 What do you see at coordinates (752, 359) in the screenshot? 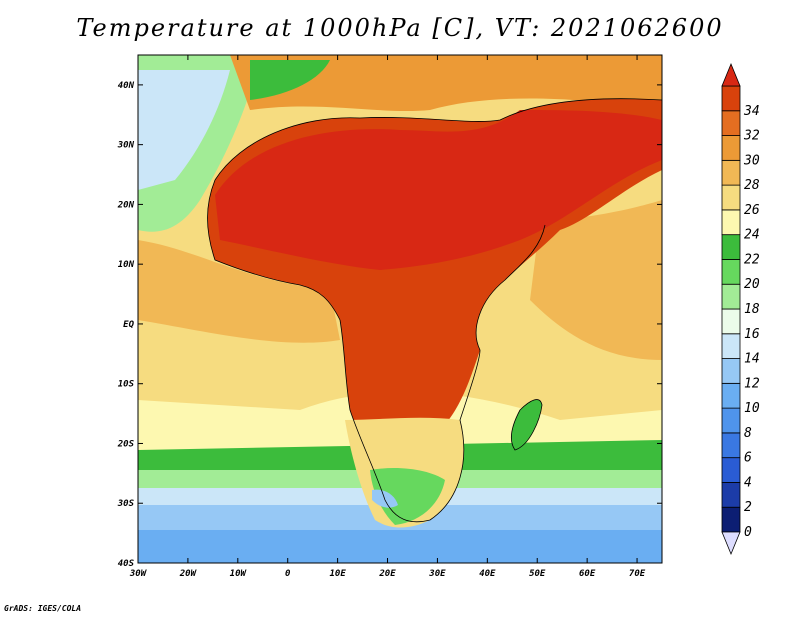
I see `colorbar-label: 14` at bounding box center [752, 359].